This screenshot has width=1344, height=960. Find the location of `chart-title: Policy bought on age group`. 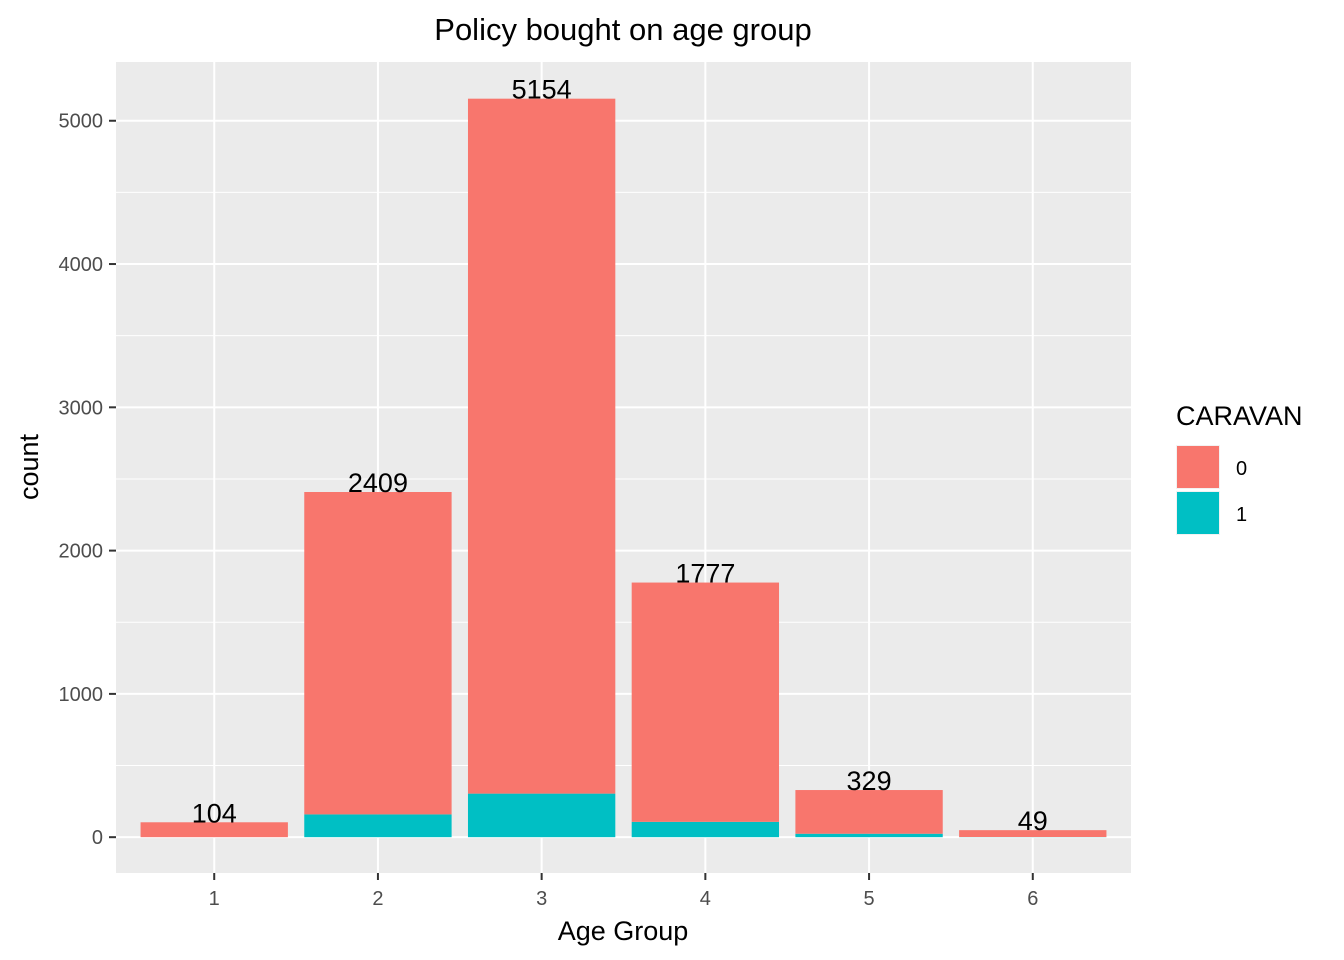

chart-title: Policy bought on age group is located at coordinates (622, 29).